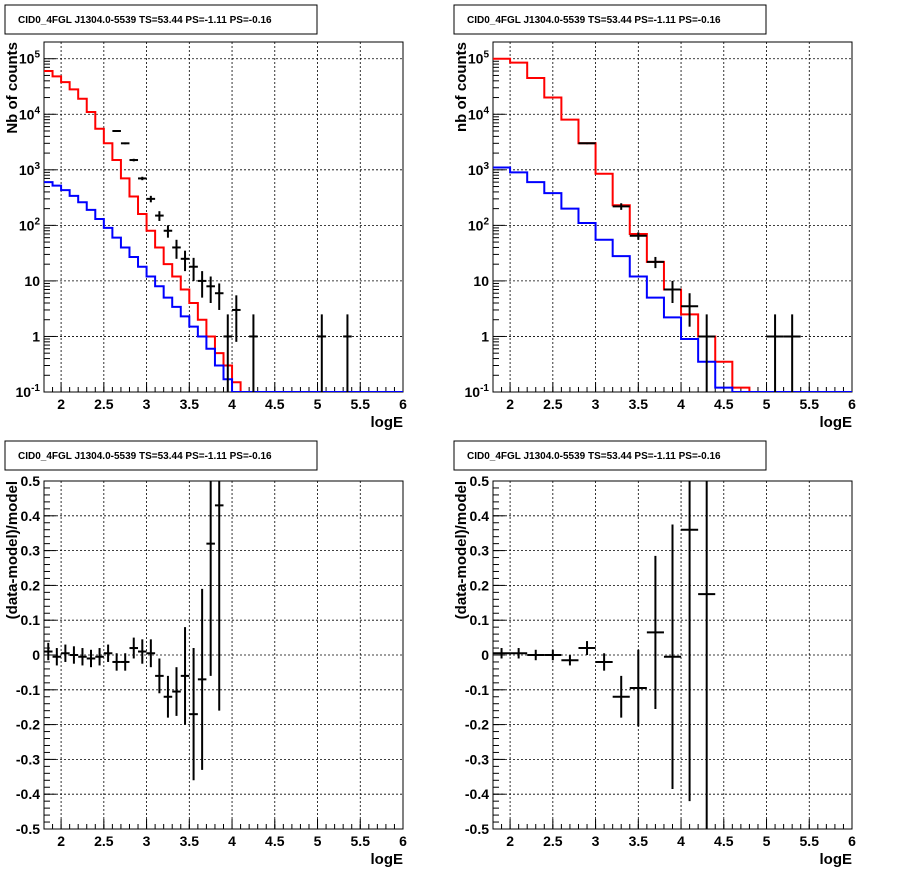 Image resolution: width=898 pixels, height=875 pixels. Describe the element at coordinates (30, 224) in the screenshot. I see `y-tick-label: 10²` at that location.